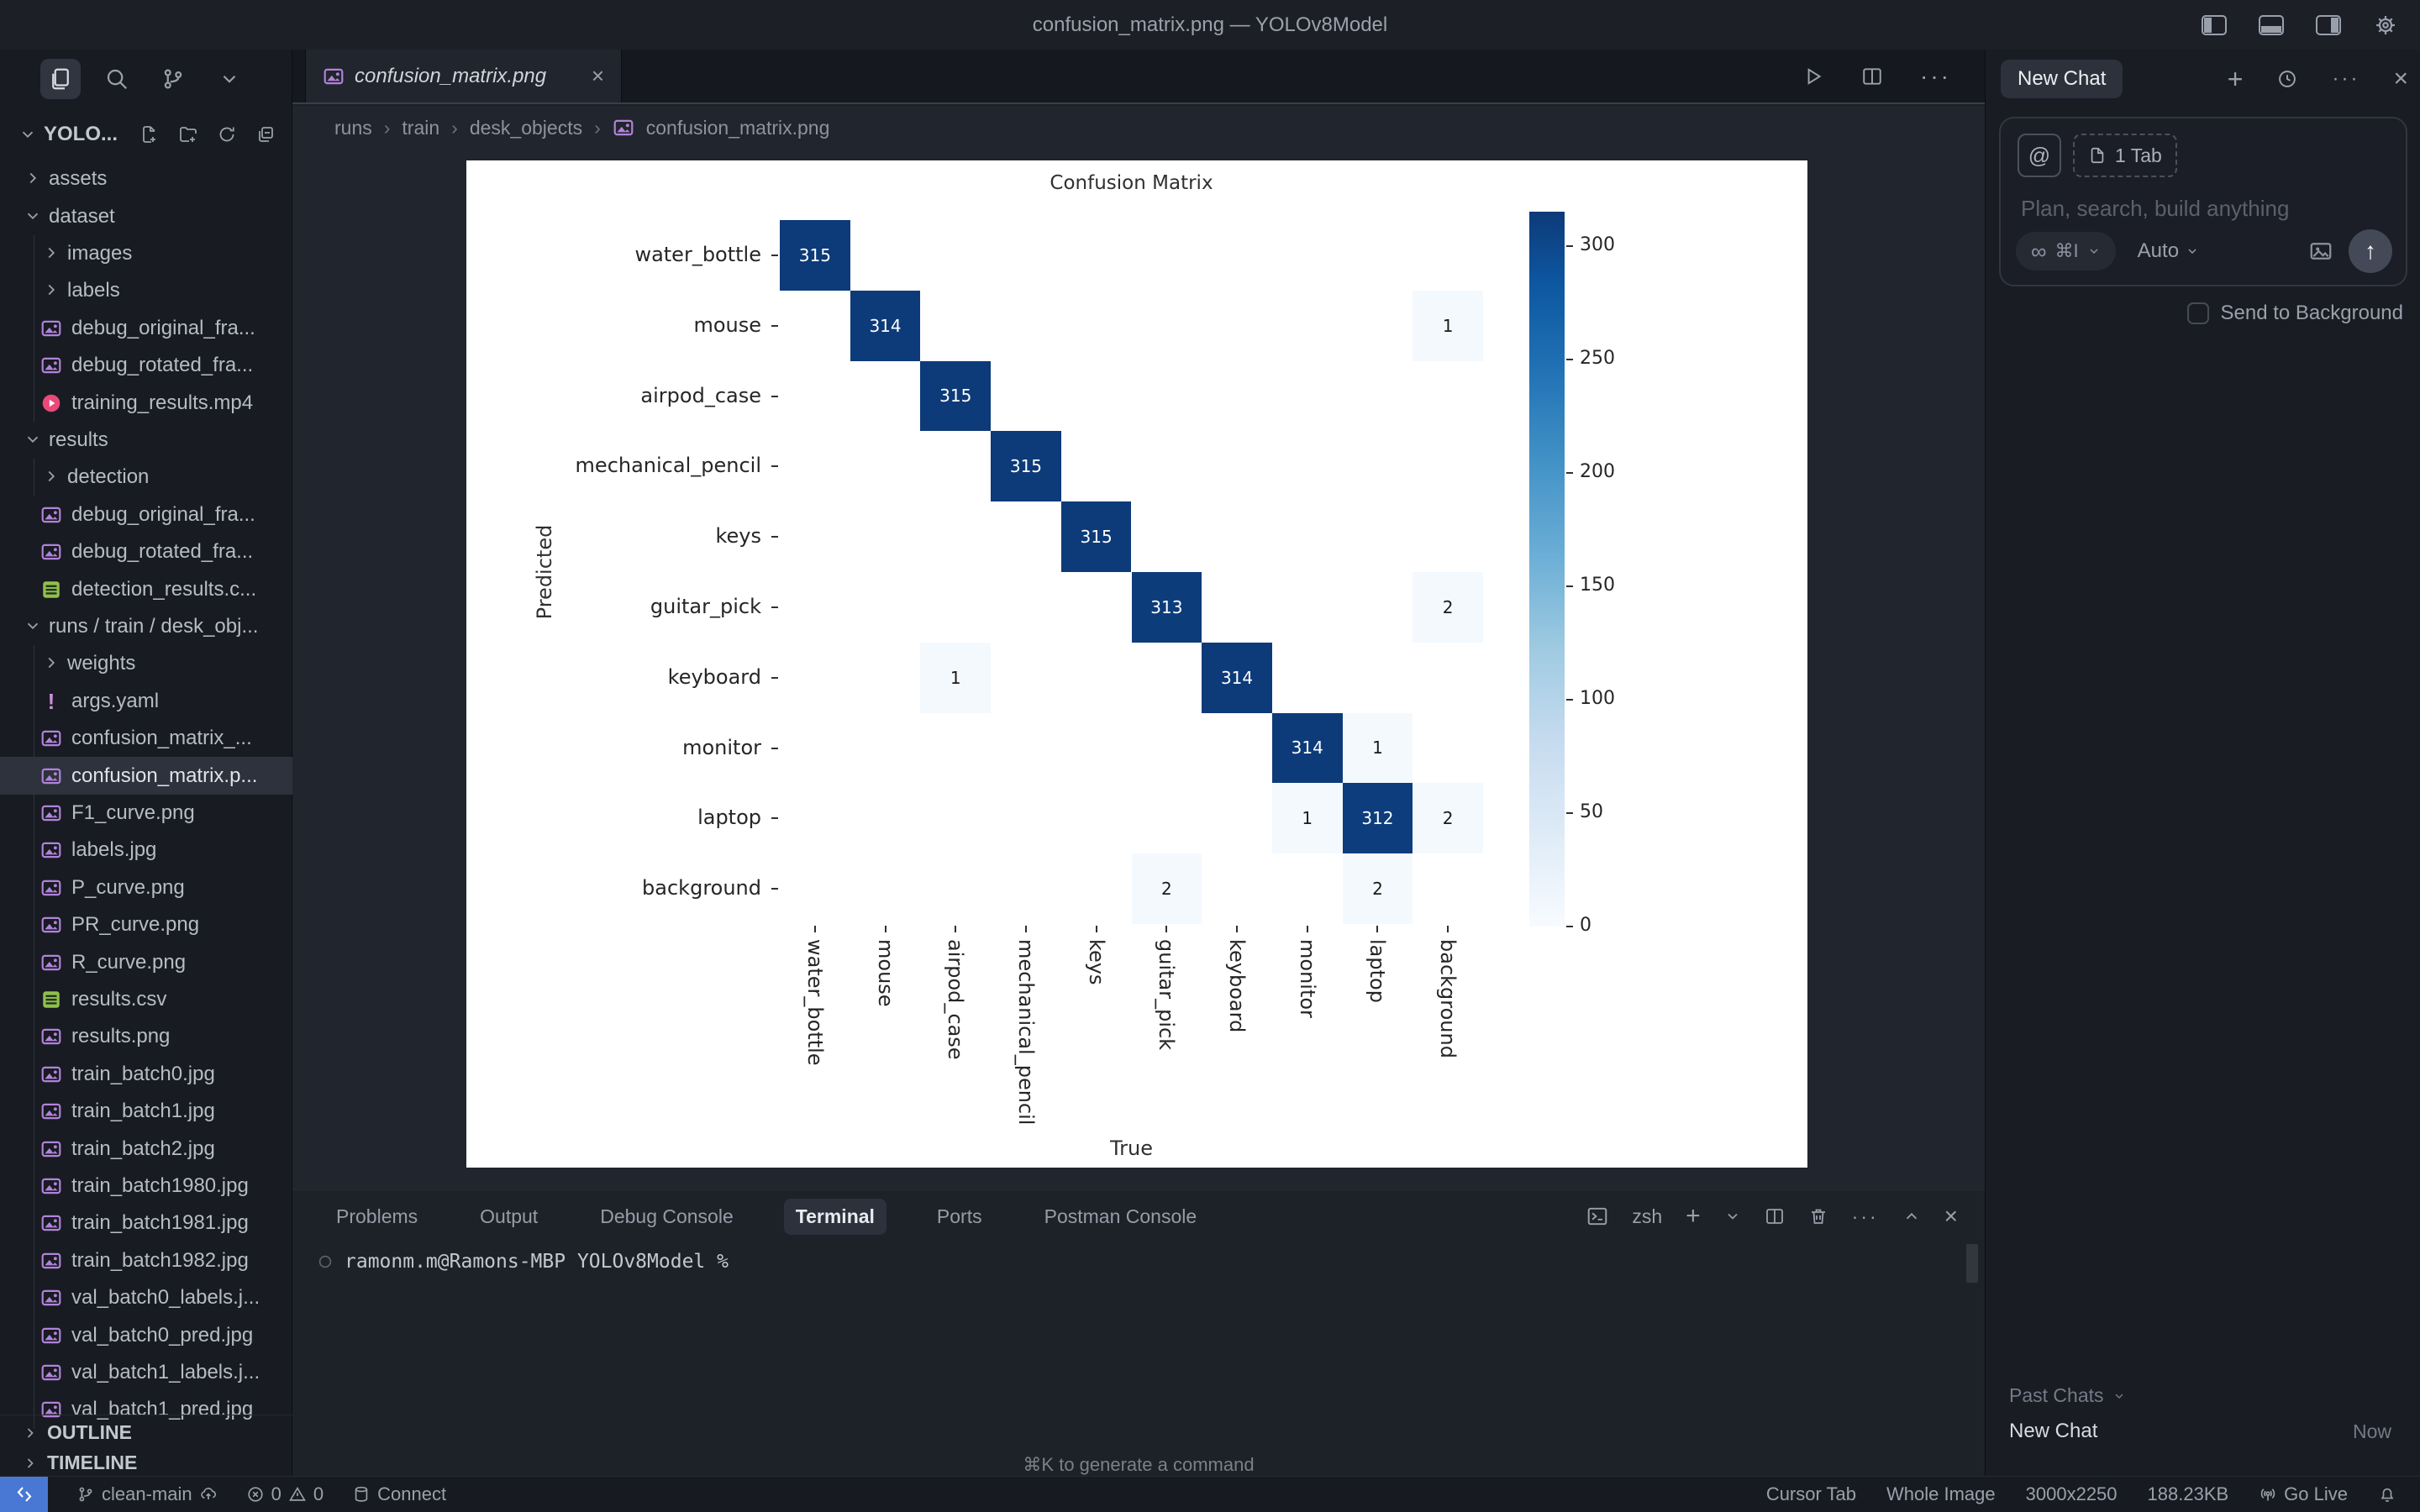 The width and height of the screenshot is (2420, 1512). Describe the element at coordinates (146, 1148) in the screenshot. I see `tree-item-train-batch2-jpg: train_batch2.jpg` at that location.